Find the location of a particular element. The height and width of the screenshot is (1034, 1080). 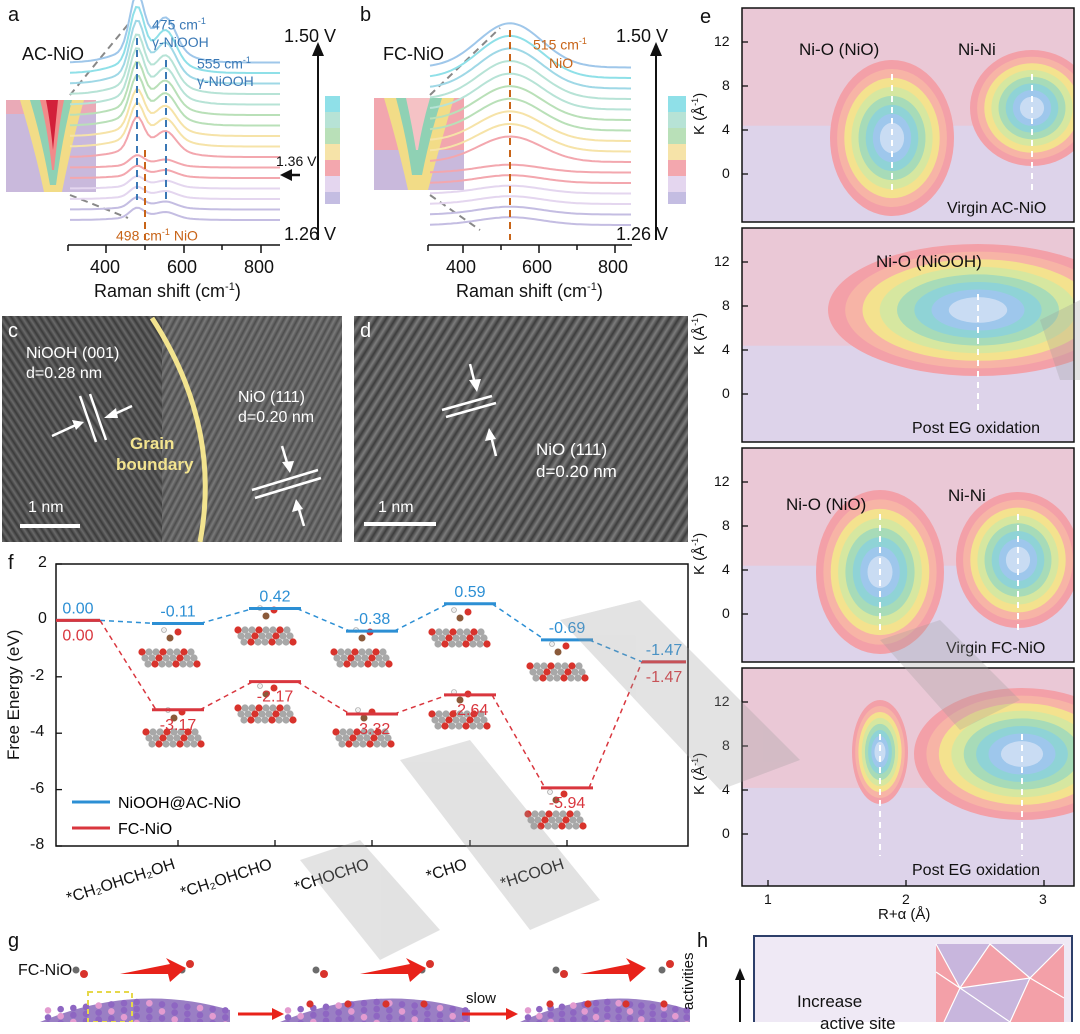

panel-a-peak3-label: 498 cm-1 NiO is located at coordinates (157, 235).